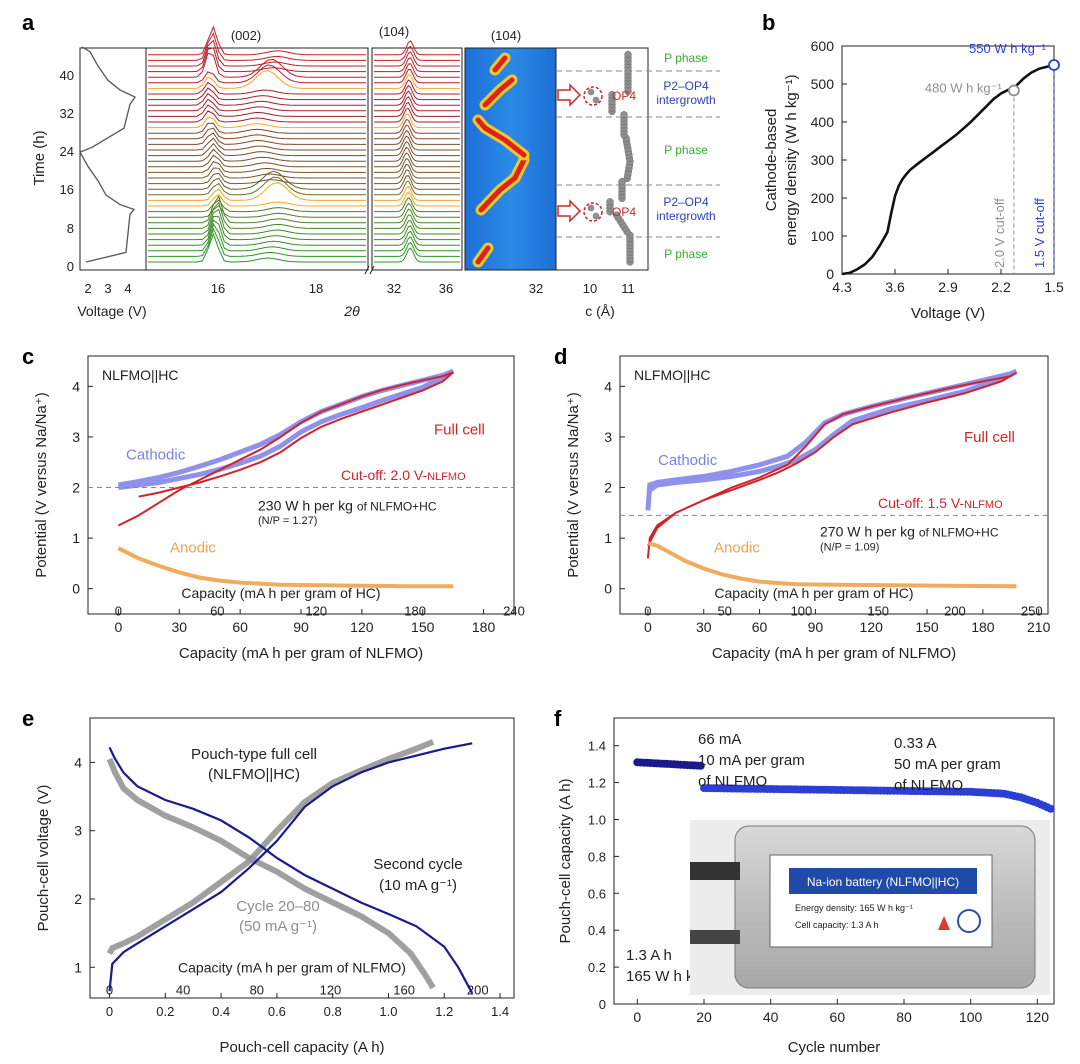 The width and height of the screenshot is (1080, 1064). What do you see at coordinates (969, 921) in the screenshot?
I see `university-seal-icon` at bounding box center [969, 921].